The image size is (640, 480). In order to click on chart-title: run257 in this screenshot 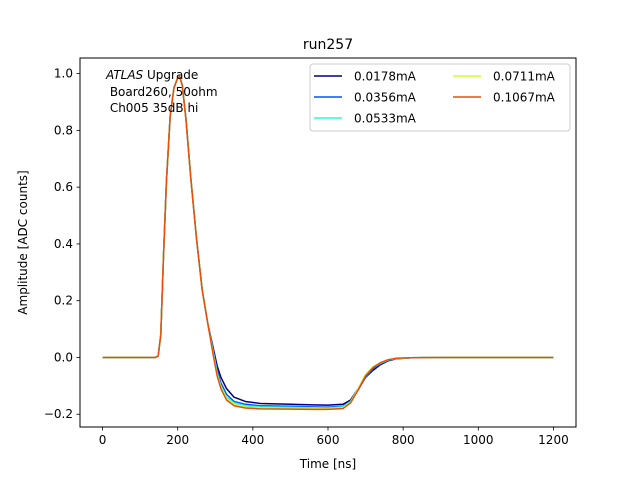, I will do `click(328, 45)`.